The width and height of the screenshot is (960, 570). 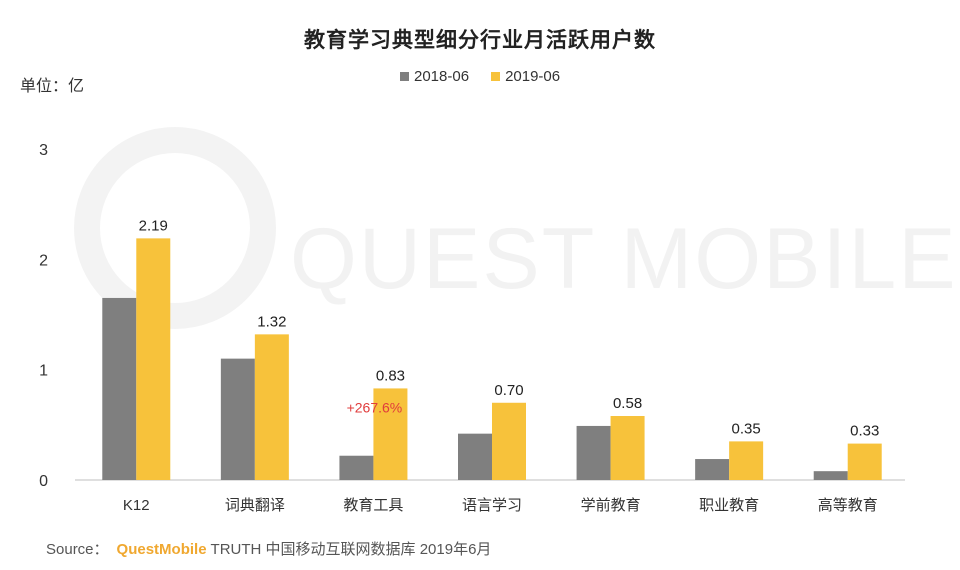 What do you see at coordinates (161, 549) in the screenshot?
I see `source-brand: QuestMobile` at bounding box center [161, 549].